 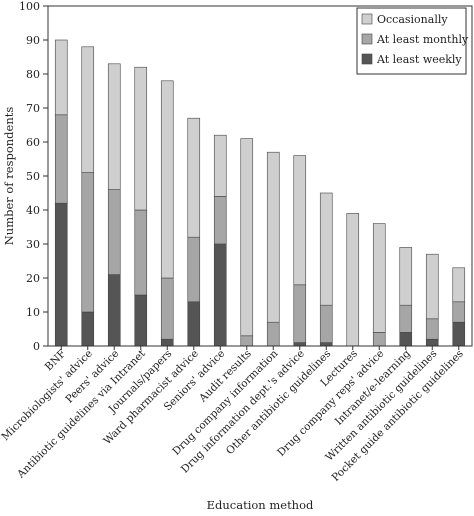 What do you see at coordinates (412, 19) in the screenshot?
I see `legend-label: Occasionally` at bounding box center [412, 19].